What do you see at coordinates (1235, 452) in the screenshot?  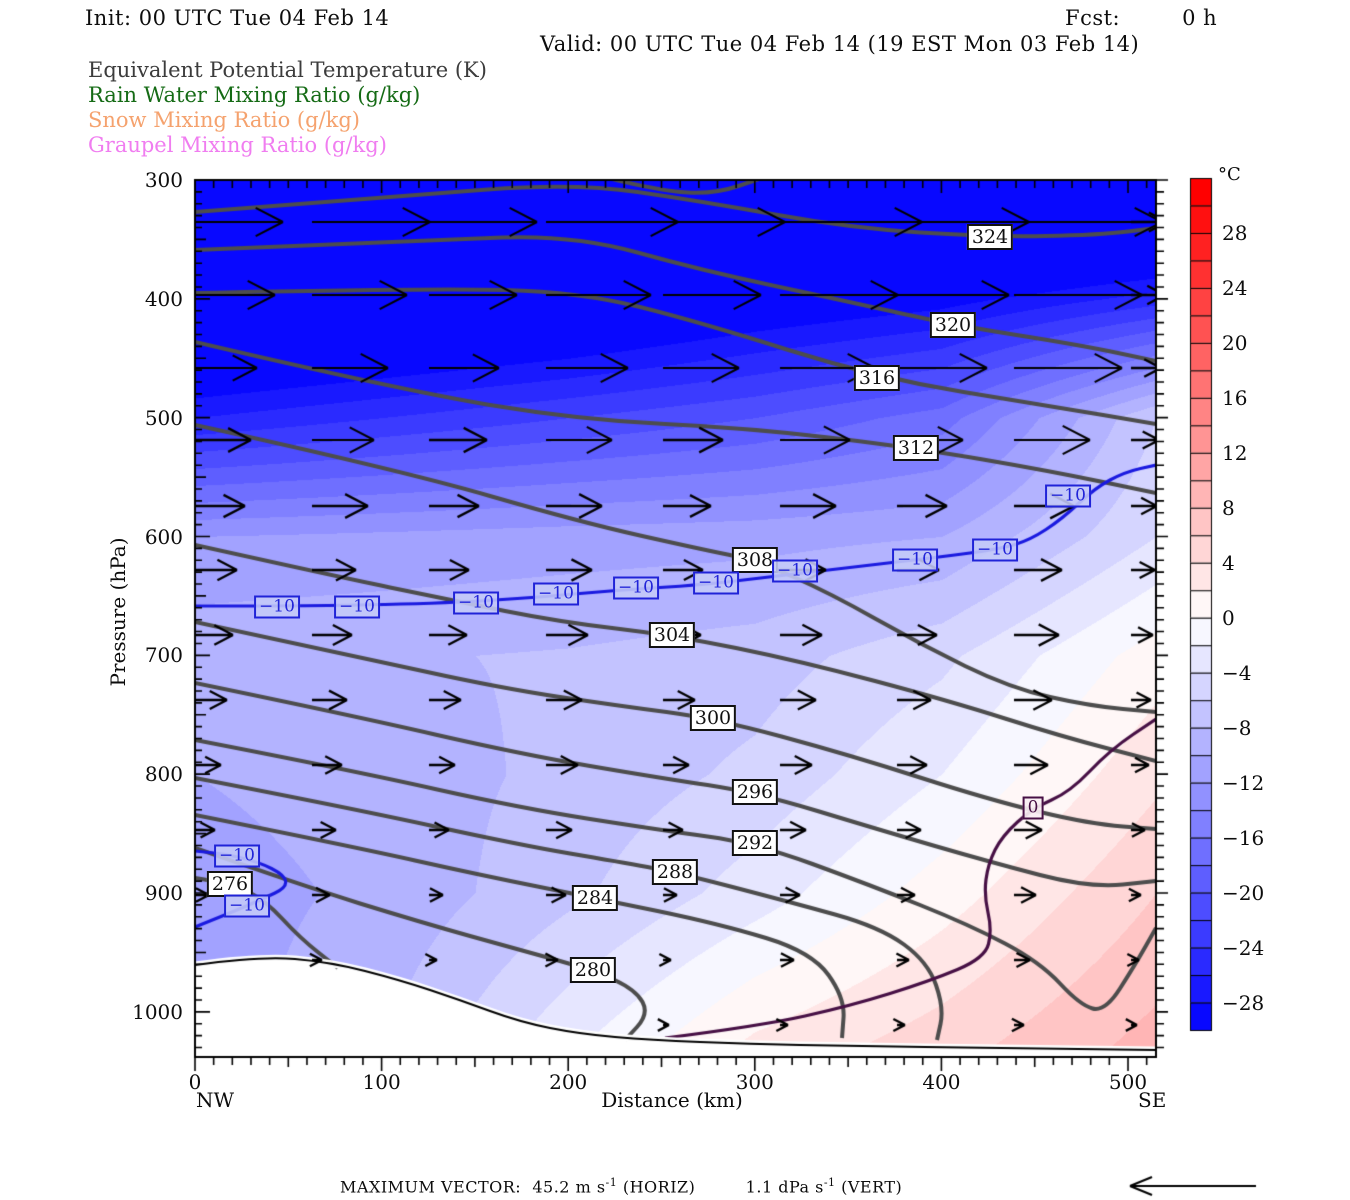 I see `colorbar-tick-label: 12` at bounding box center [1235, 452].